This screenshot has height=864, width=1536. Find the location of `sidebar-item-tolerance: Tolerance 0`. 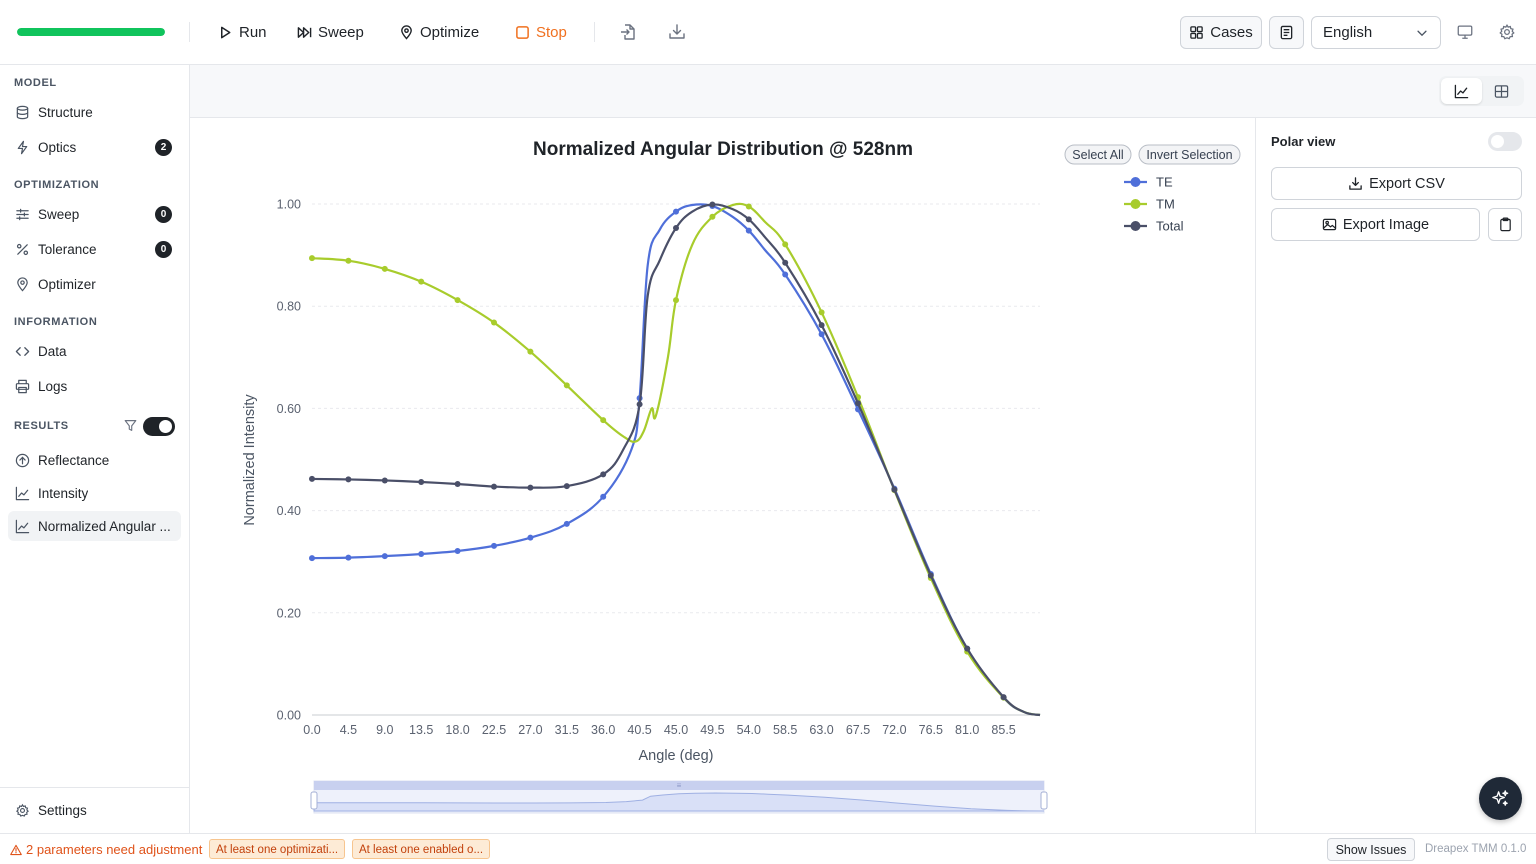

sidebar-item-tolerance: Tolerance 0 is located at coordinates (94, 249).